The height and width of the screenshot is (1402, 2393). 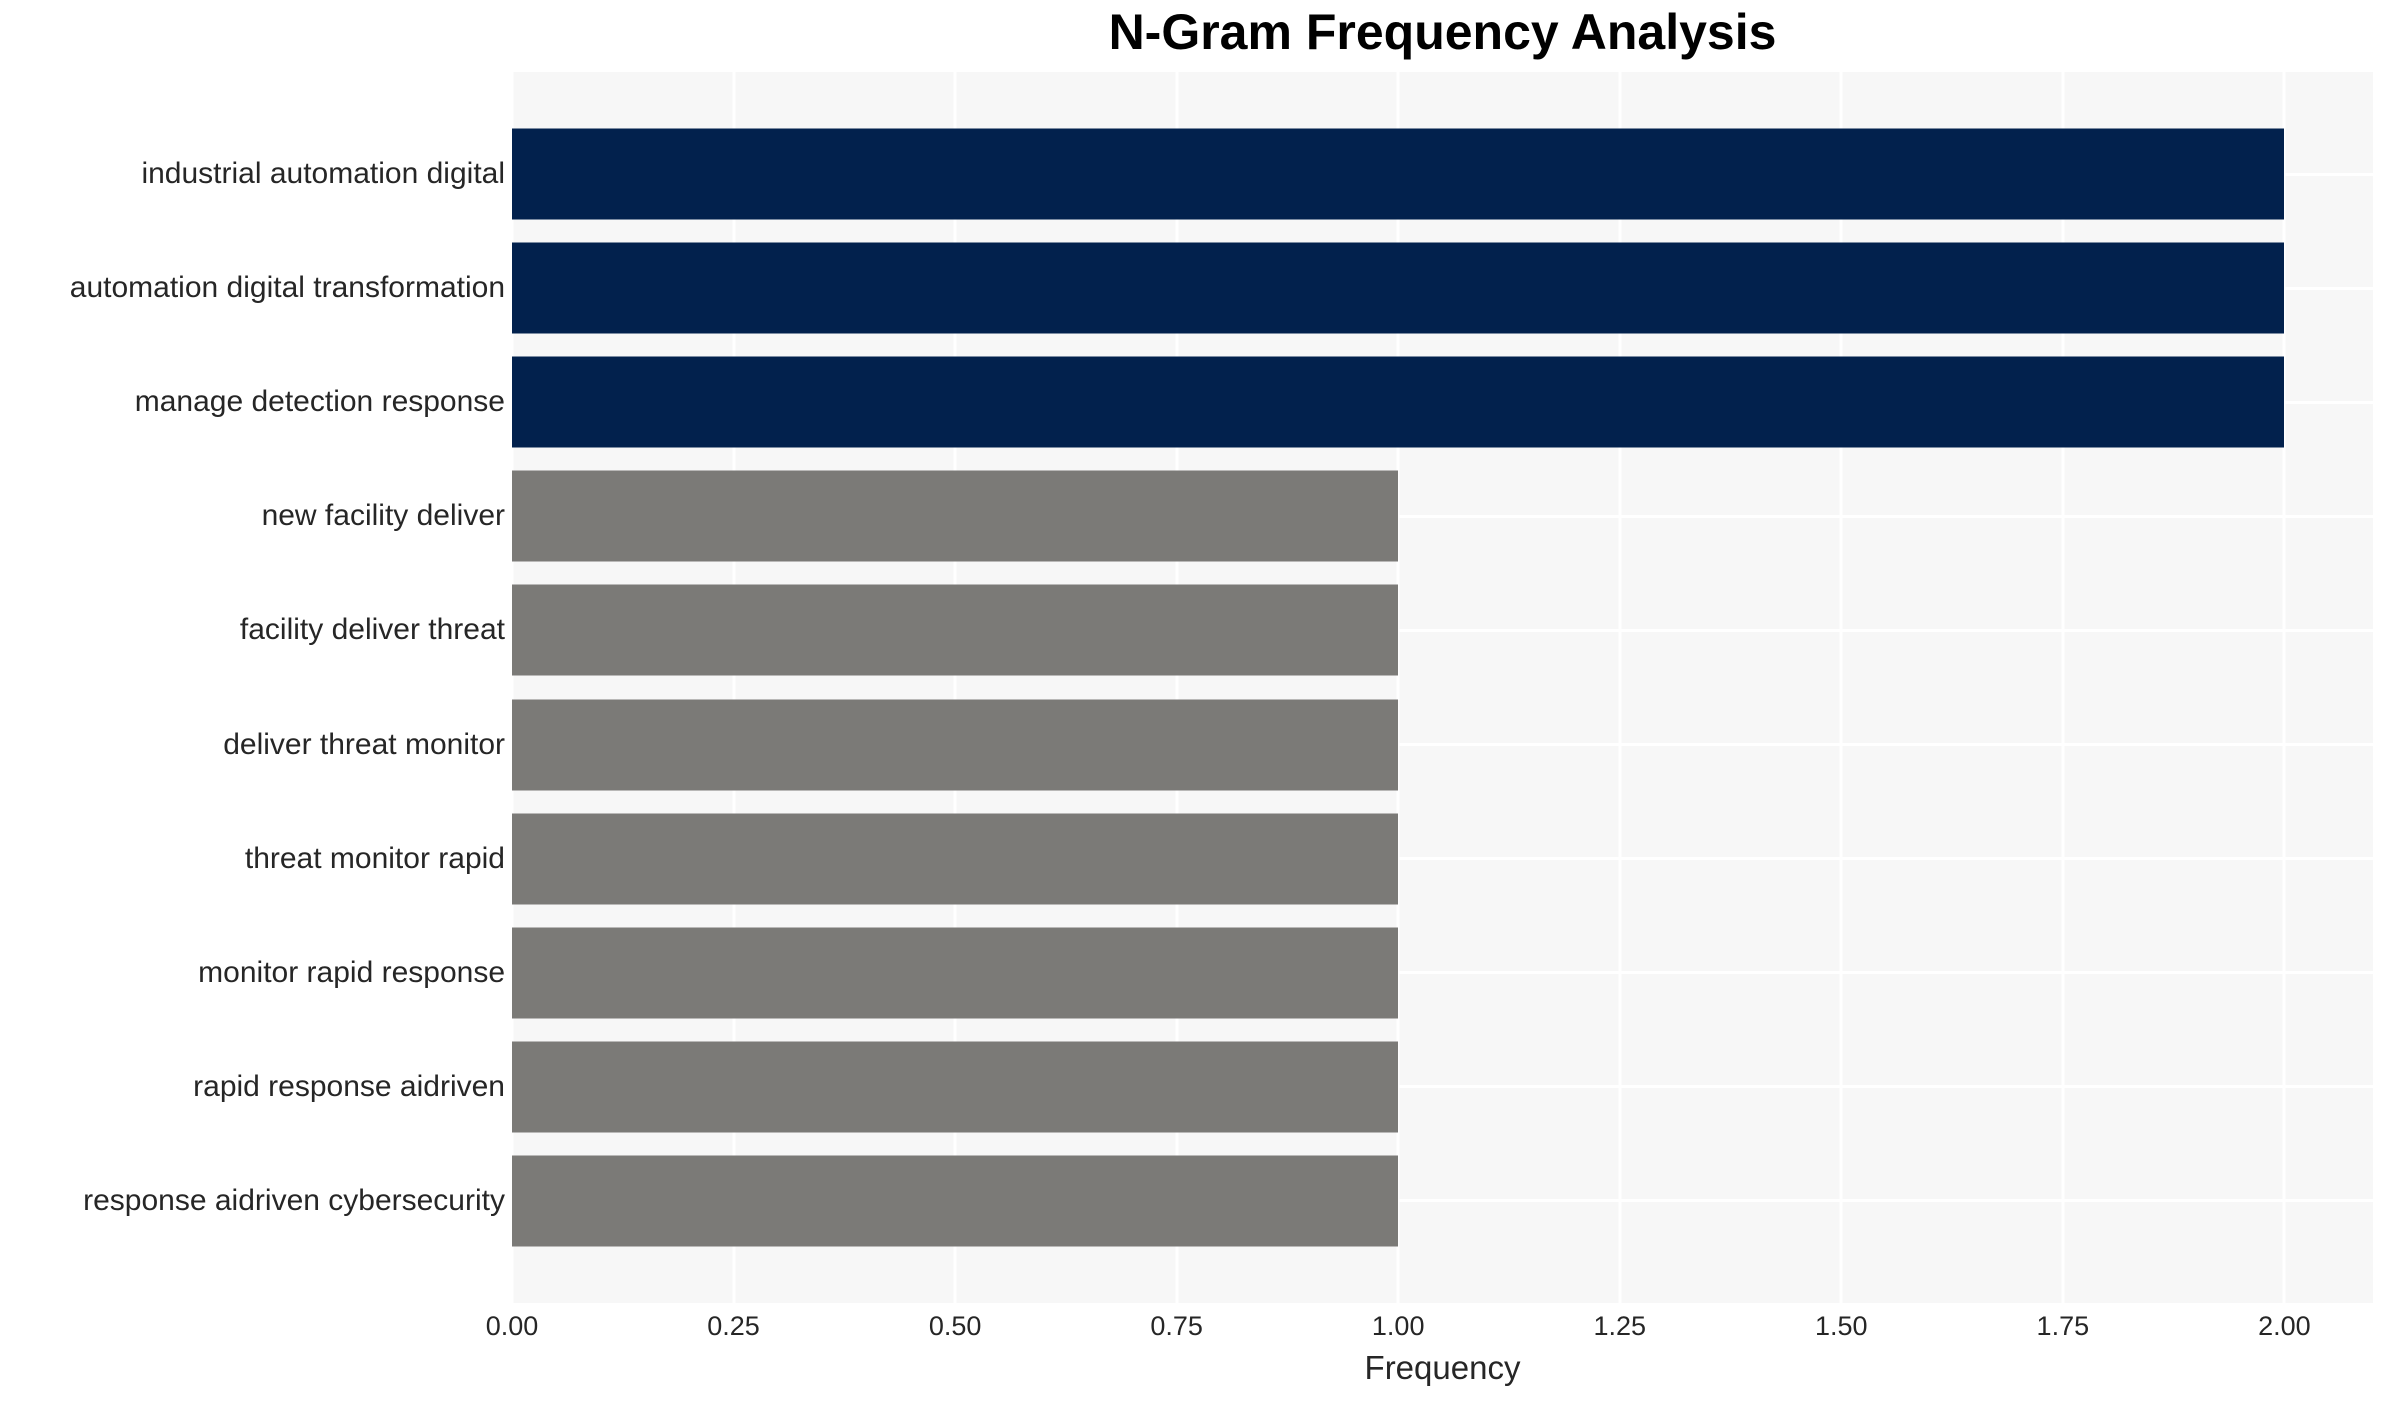 I want to click on x-tick-label: 1.25, so click(x=1620, y=1326).